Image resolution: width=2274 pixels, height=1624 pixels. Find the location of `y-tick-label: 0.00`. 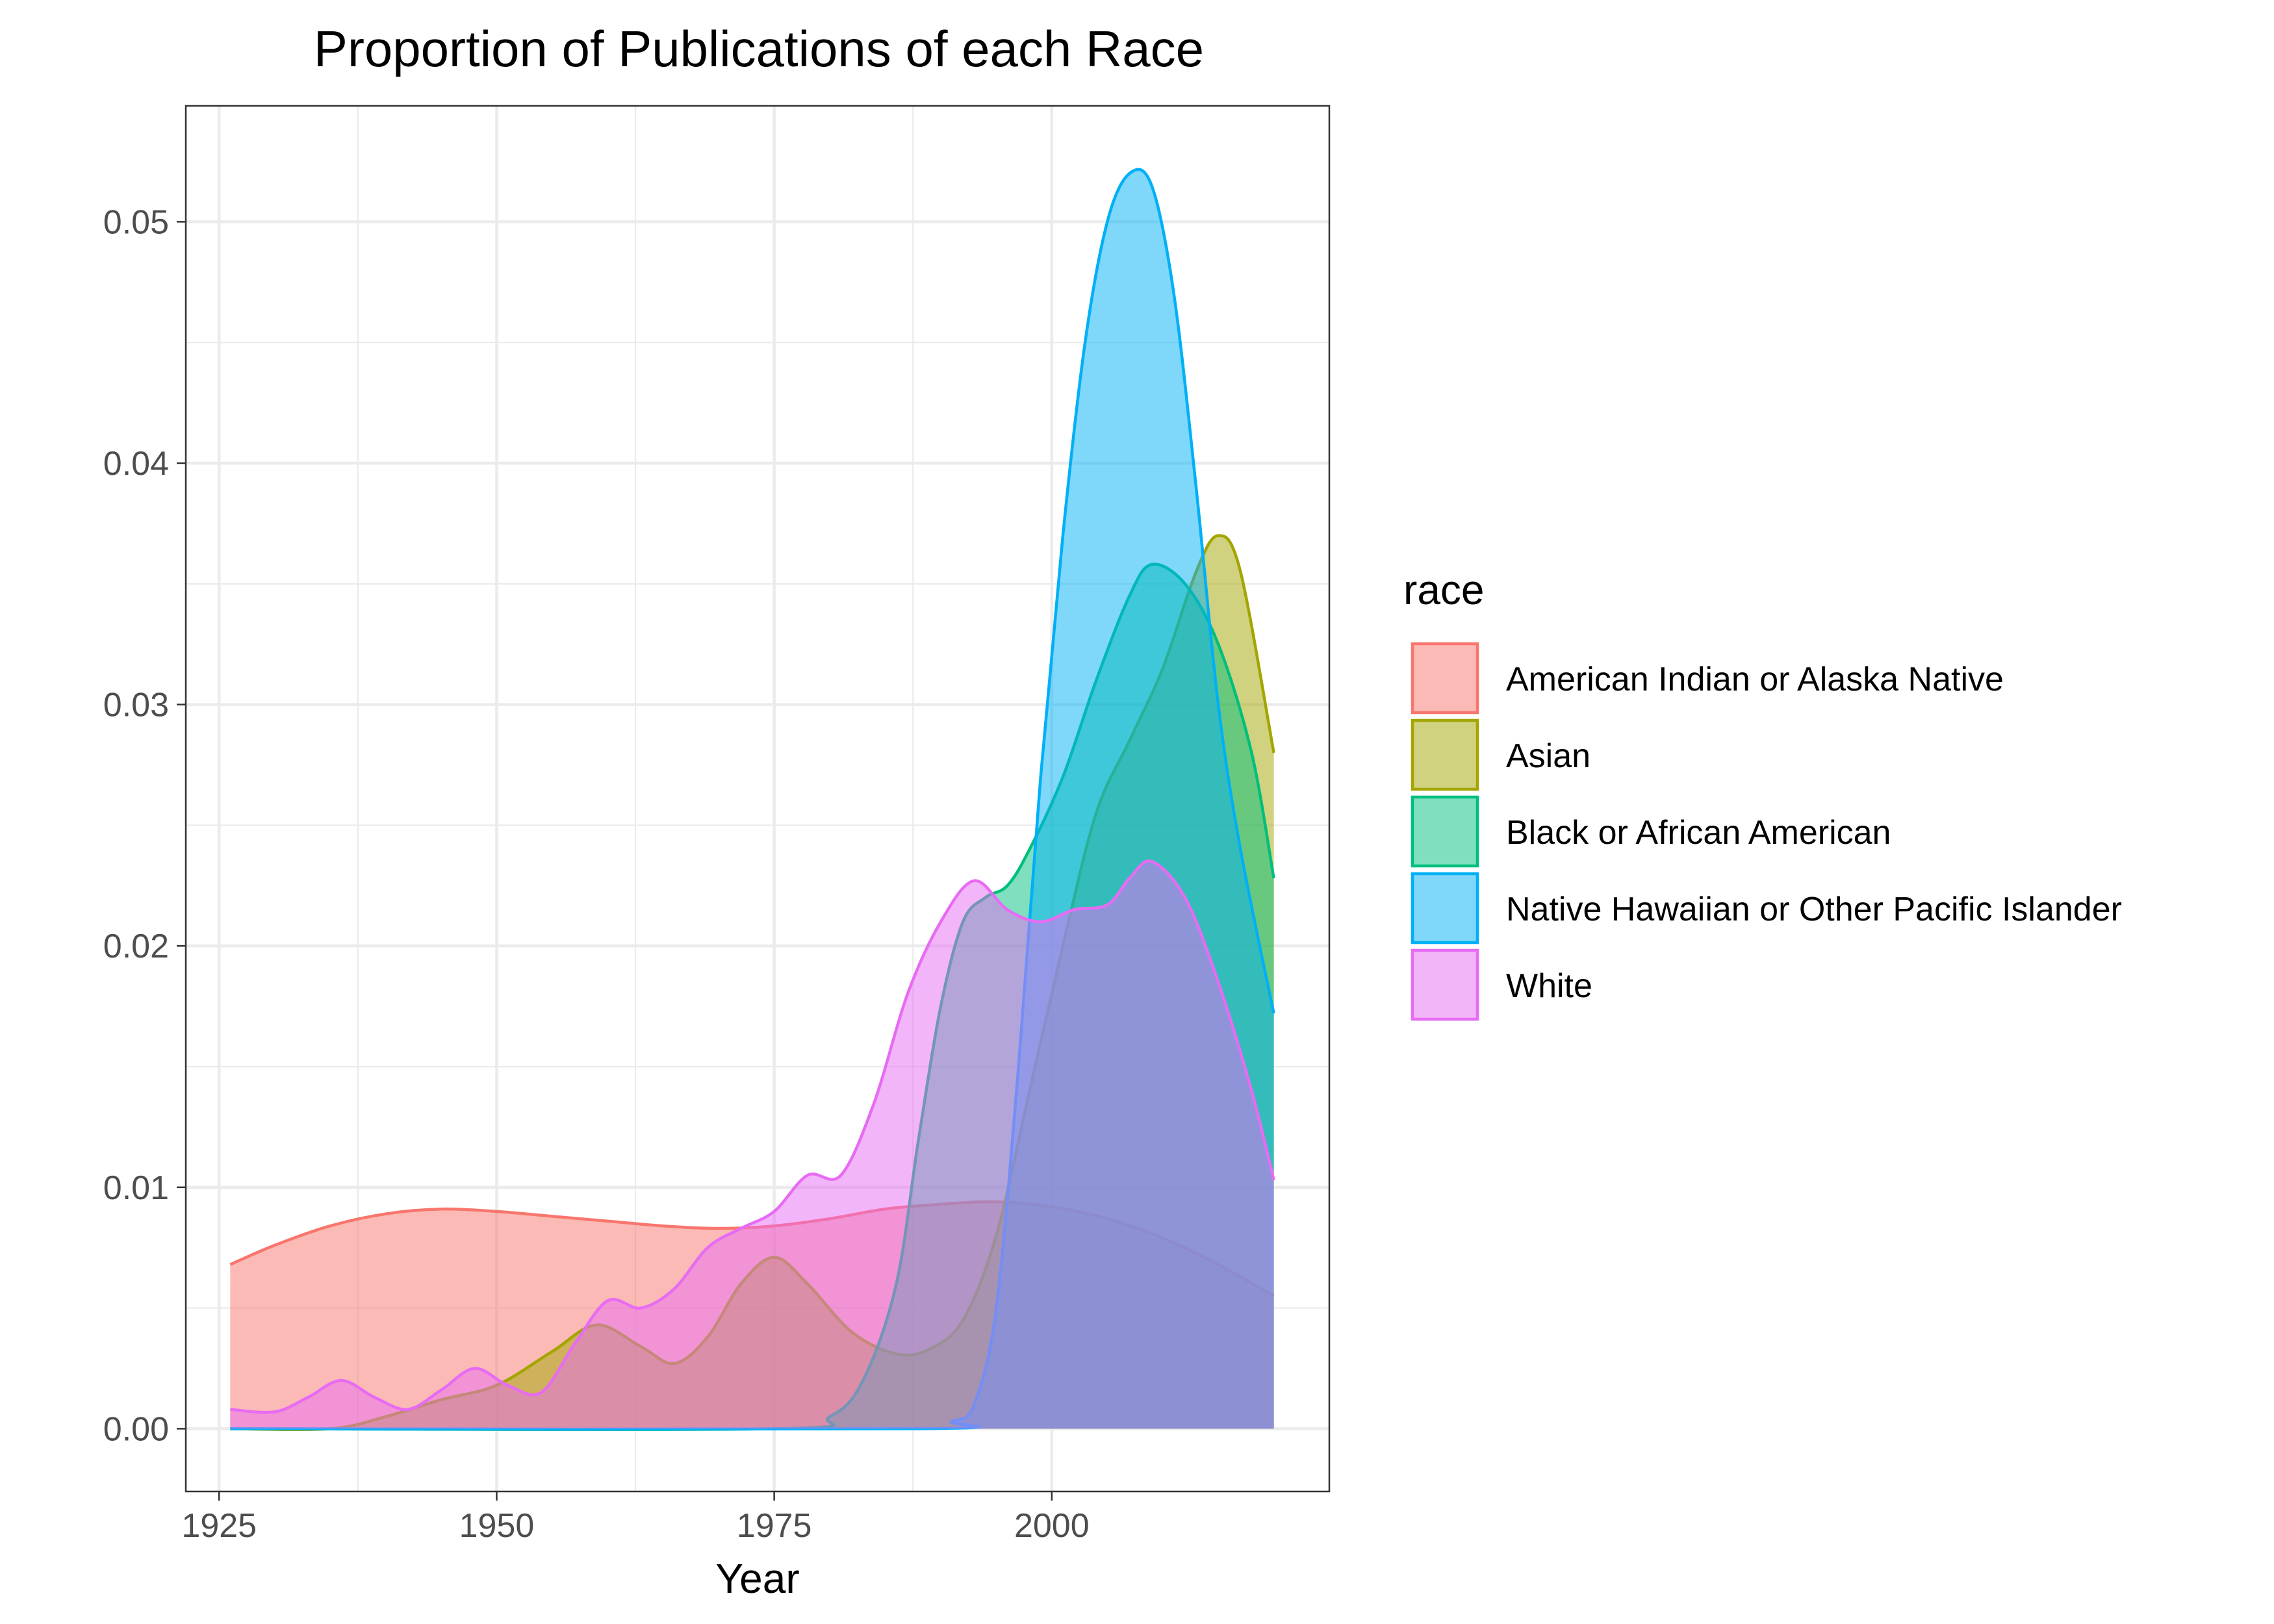

y-tick-label: 0.00 is located at coordinates (136, 1429).